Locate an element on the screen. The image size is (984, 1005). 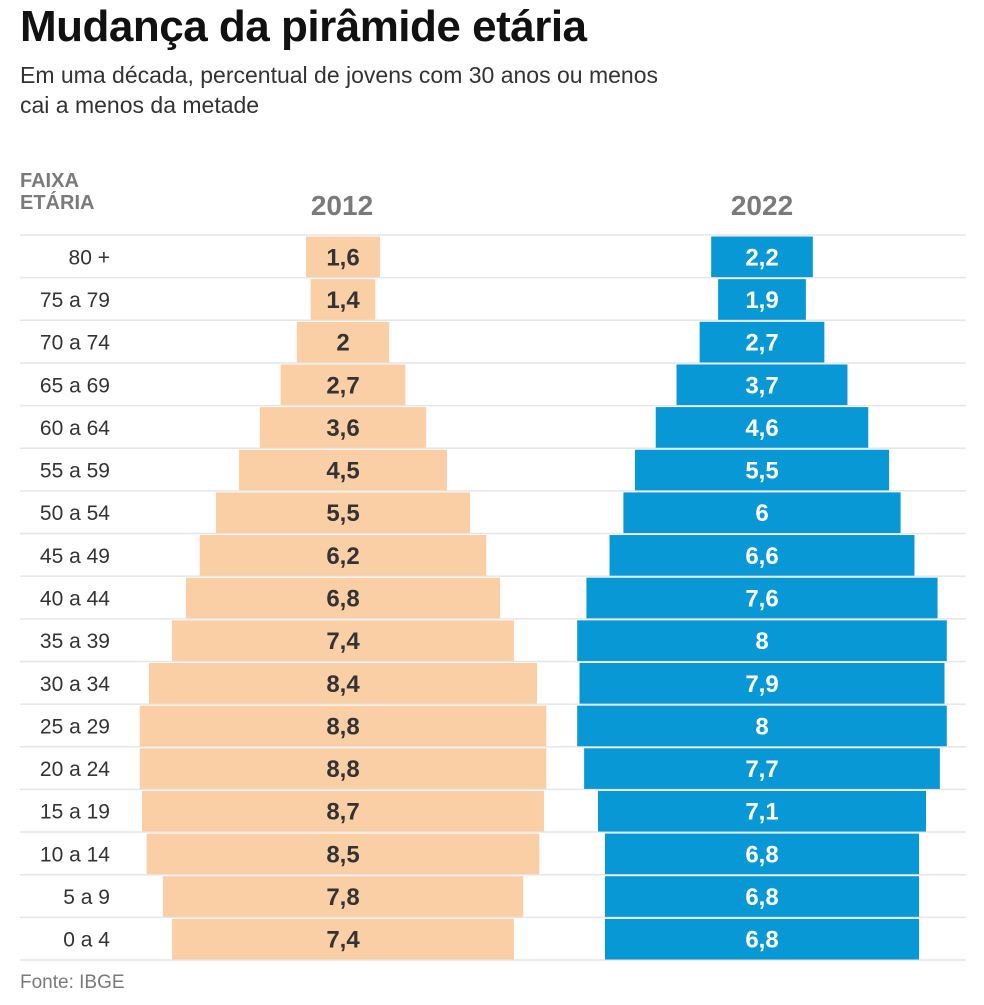
data-label-2012: 7,8 is located at coordinates (342, 897).